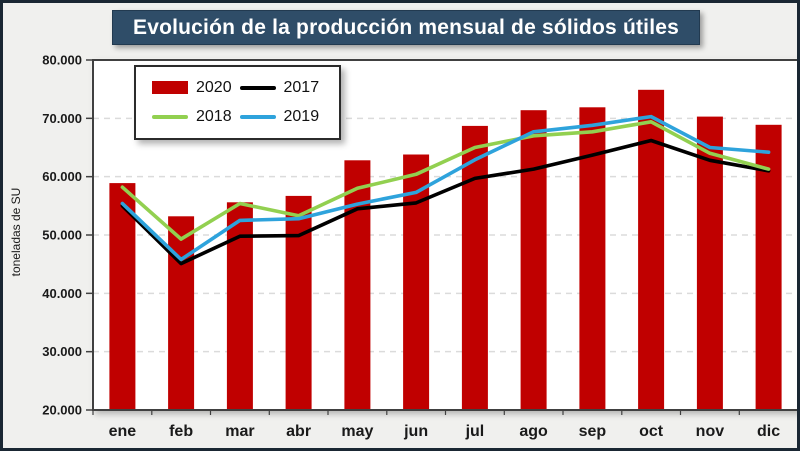 This screenshot has height=451, width=800. What do you see at coordinates (709, 263) in the screenshot?
I see `bar-2020-nov` at bounding box center [709, 263].